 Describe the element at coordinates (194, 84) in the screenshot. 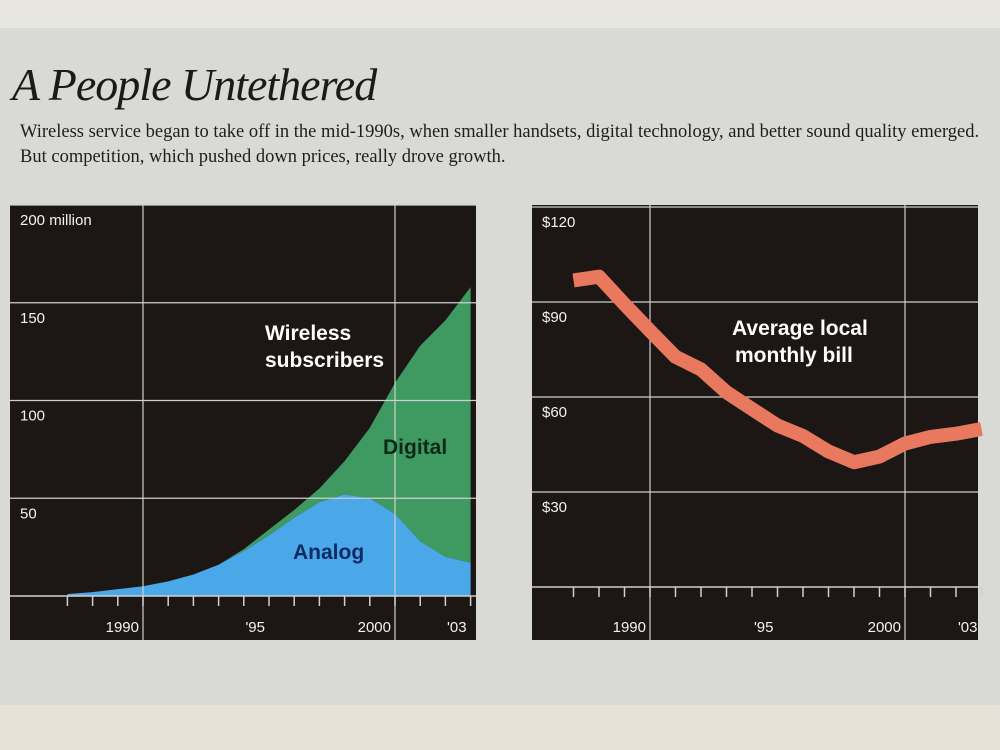

I see `page-title: A People Untethered` at that location.